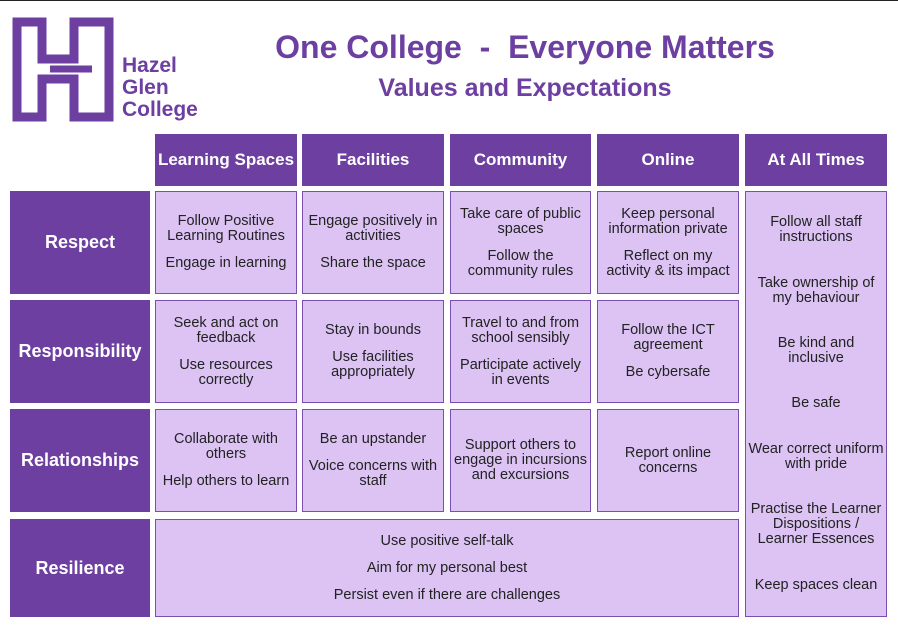 The width and height of the screenshot is (898, 636). I want to click on title: One College - Everyone Matters, so click(525, 47).